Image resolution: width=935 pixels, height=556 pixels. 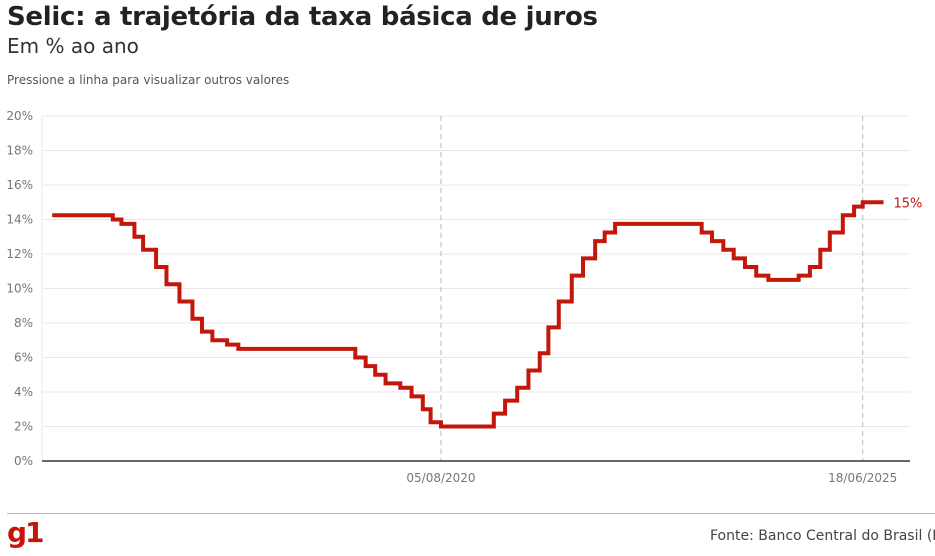 What do you see at coordinates (862, 478) in the screenshot?
I see `x-tick-label: 18/06/2025` at bounding box center [862, 478].